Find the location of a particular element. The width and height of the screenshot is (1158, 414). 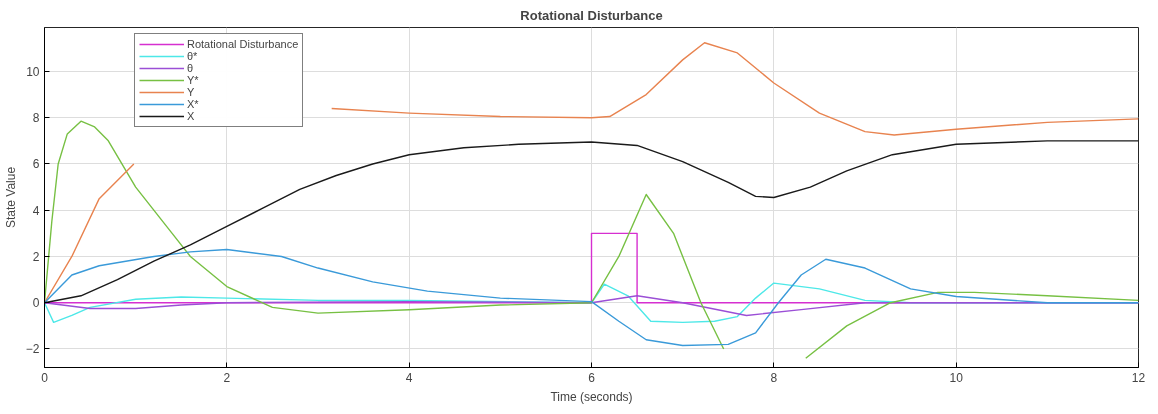

x-tick-label: 10 is located at coordinates (956, 377).